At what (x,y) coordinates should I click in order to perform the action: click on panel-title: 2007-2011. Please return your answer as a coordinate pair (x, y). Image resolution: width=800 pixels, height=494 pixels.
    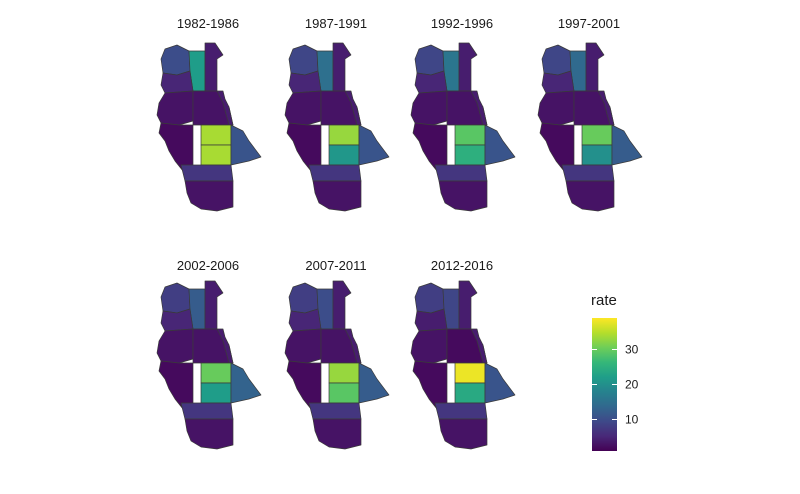
    Looking at the image, I should click on (335, 265).